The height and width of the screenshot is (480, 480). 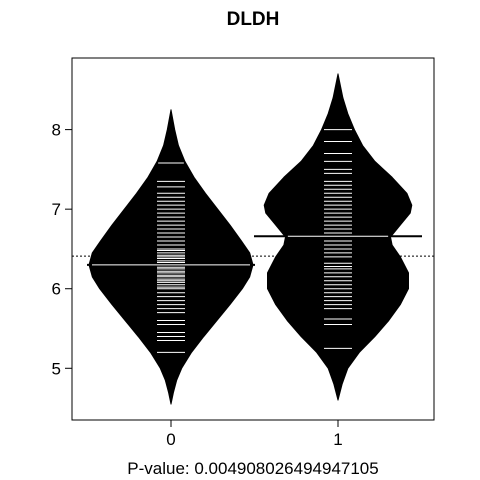 What do you see at coordinates (56, 368) in the screenshot?
I see `y-tick-label: 5` at bounding box center [56, 368].